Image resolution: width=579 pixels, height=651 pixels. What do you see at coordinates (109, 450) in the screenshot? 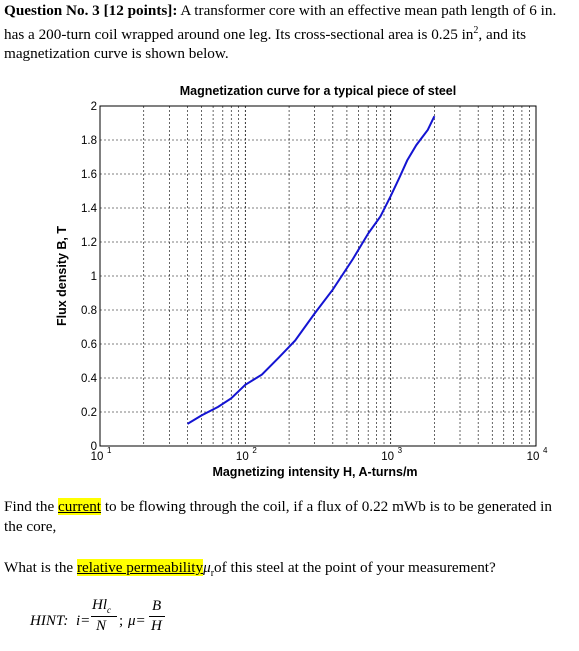
I see `x-tick-exponent: 1` at bounding box center [109, 450].